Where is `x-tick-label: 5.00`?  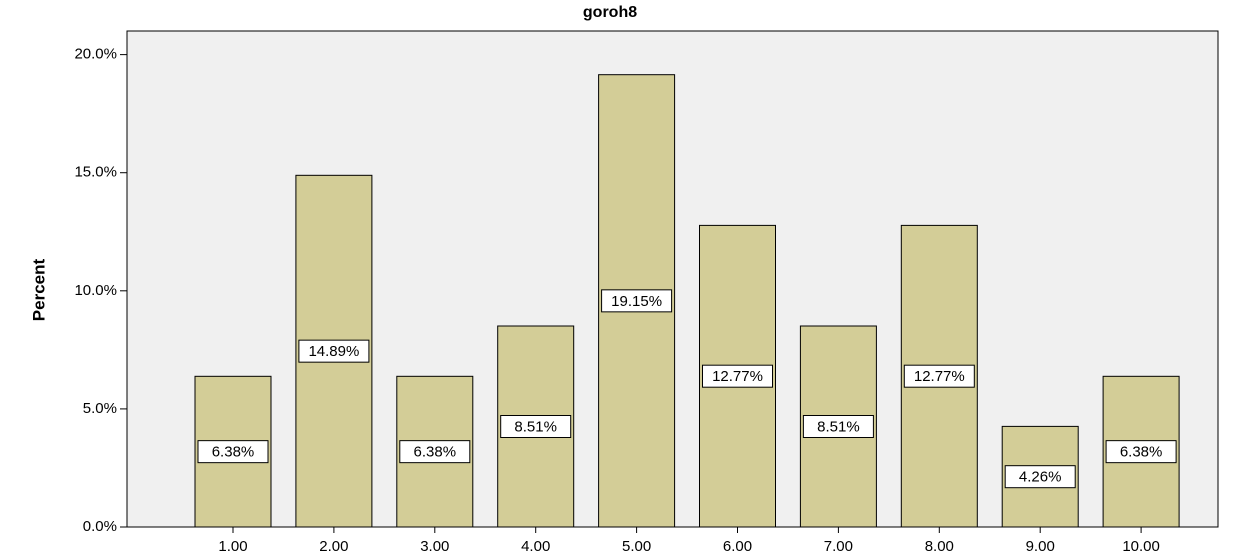
x-tick-label: 5.00 is located at coordinates (636, 546).